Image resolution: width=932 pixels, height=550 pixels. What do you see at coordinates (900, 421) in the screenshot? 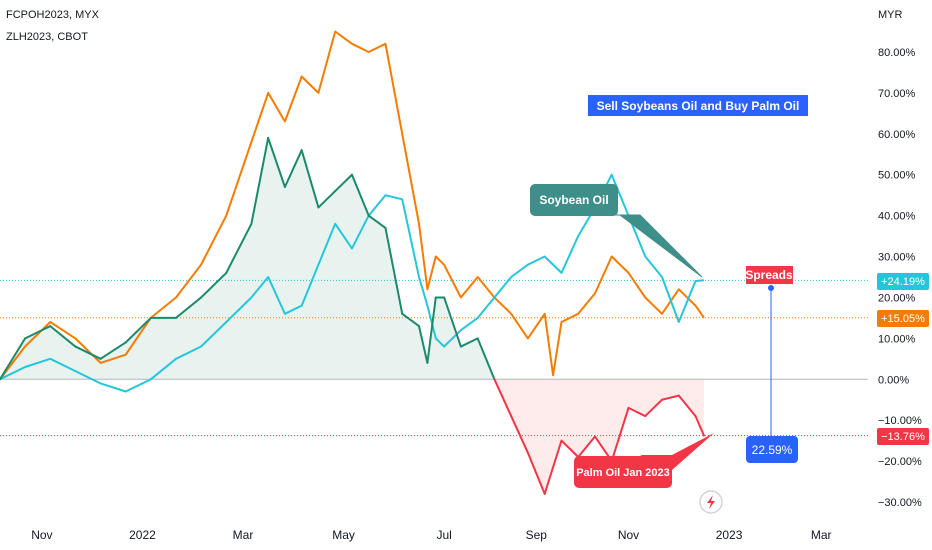
I see `y-tick-label: −10.00%` at bounding box center [900, 421].